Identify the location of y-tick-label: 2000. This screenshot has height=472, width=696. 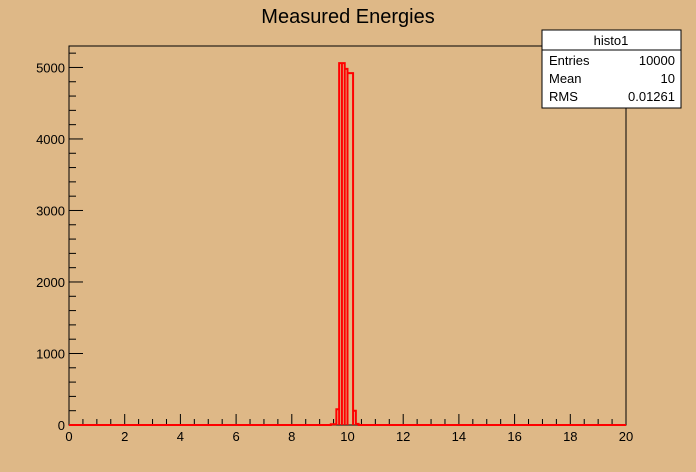
(50, 282).